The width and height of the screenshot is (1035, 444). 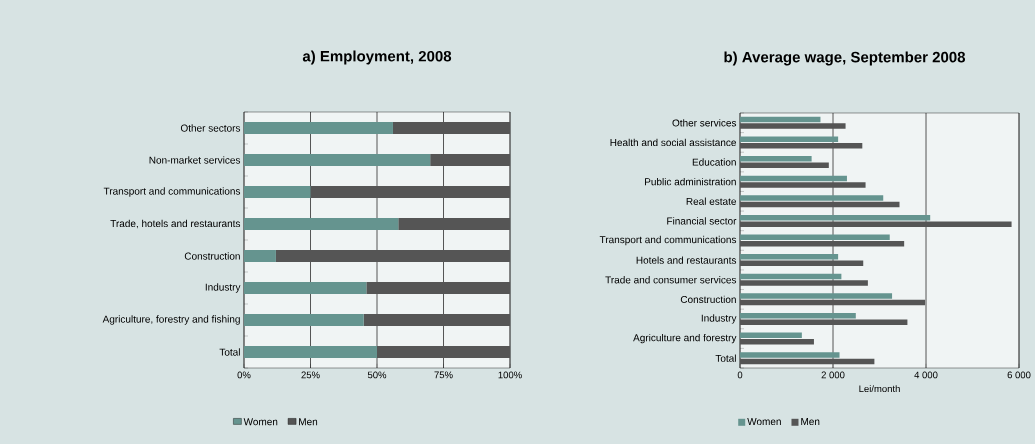 What do you see at coordinates (377, 57) in the screenshot?
I see `chart-title: a) Employment, 2008` at bounding box center [377, 57].